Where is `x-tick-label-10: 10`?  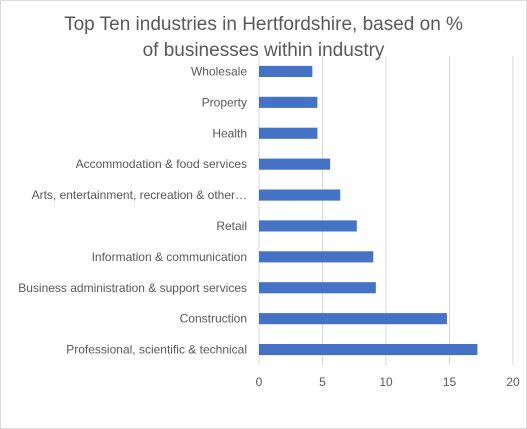
x-tick-label-10: 10 is located at coordinates (386, 382).